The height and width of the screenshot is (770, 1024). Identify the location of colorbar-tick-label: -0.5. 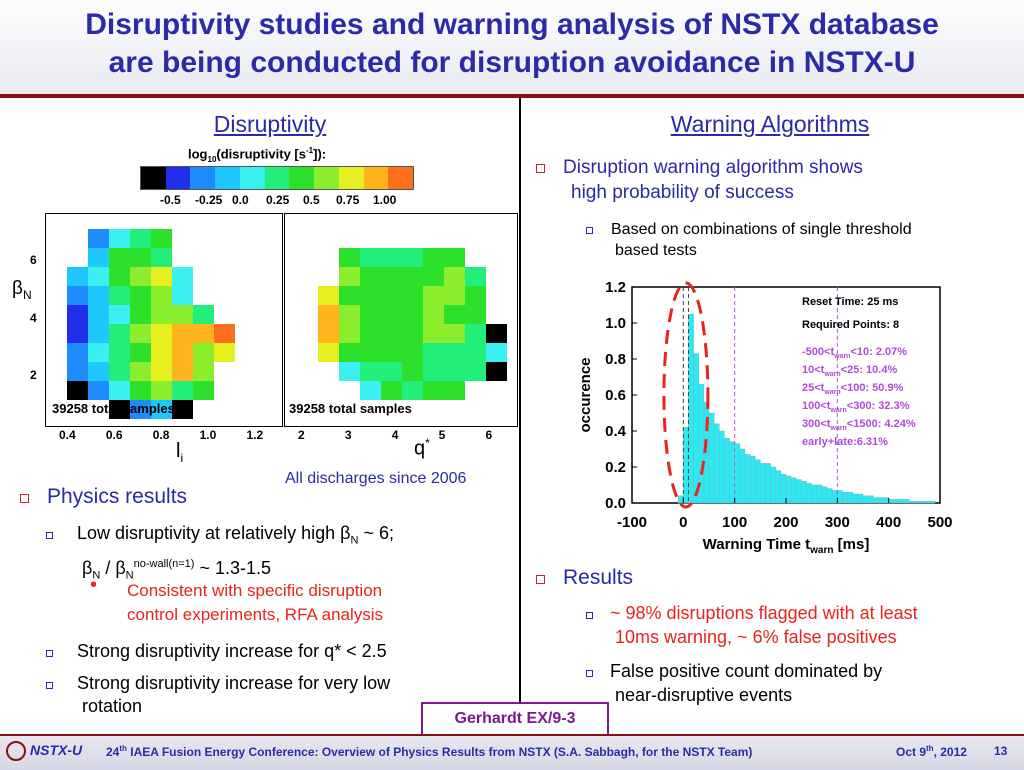
(170, 200).